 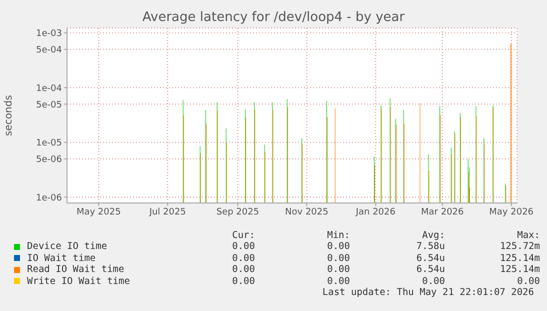 I want to click on x-tick-label: May 2026, so click(x=511, y=212).